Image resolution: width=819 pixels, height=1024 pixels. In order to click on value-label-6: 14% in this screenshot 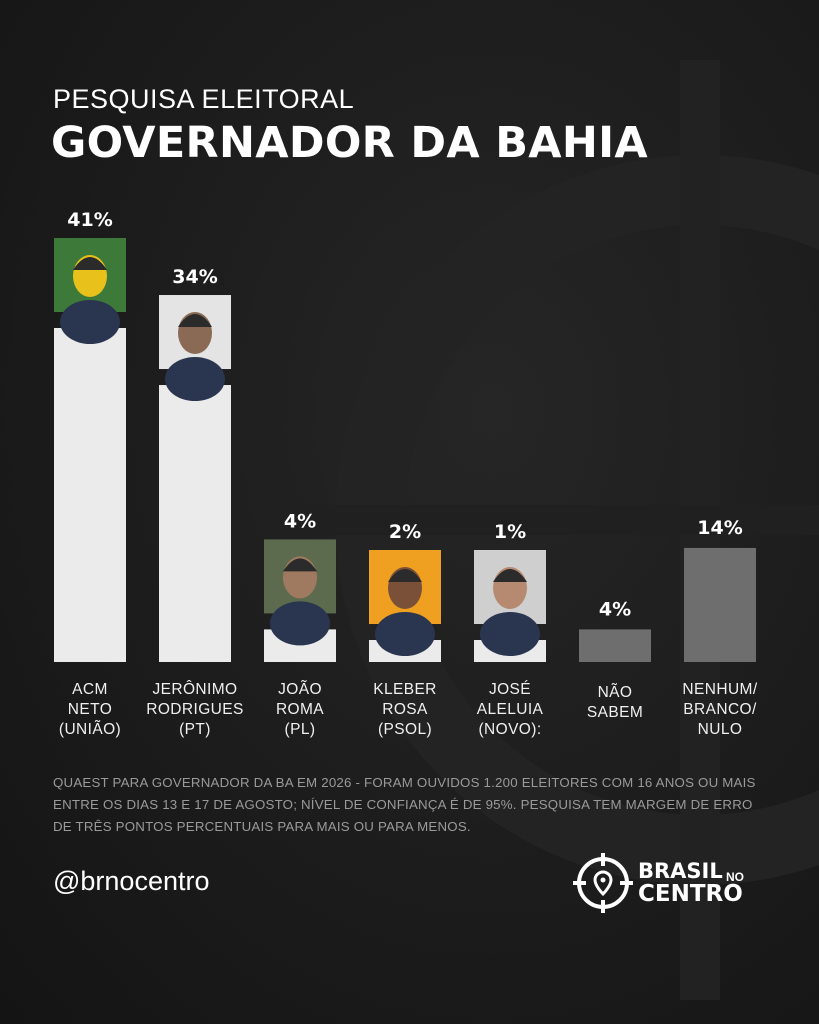, I will do `click(719, 528)`.